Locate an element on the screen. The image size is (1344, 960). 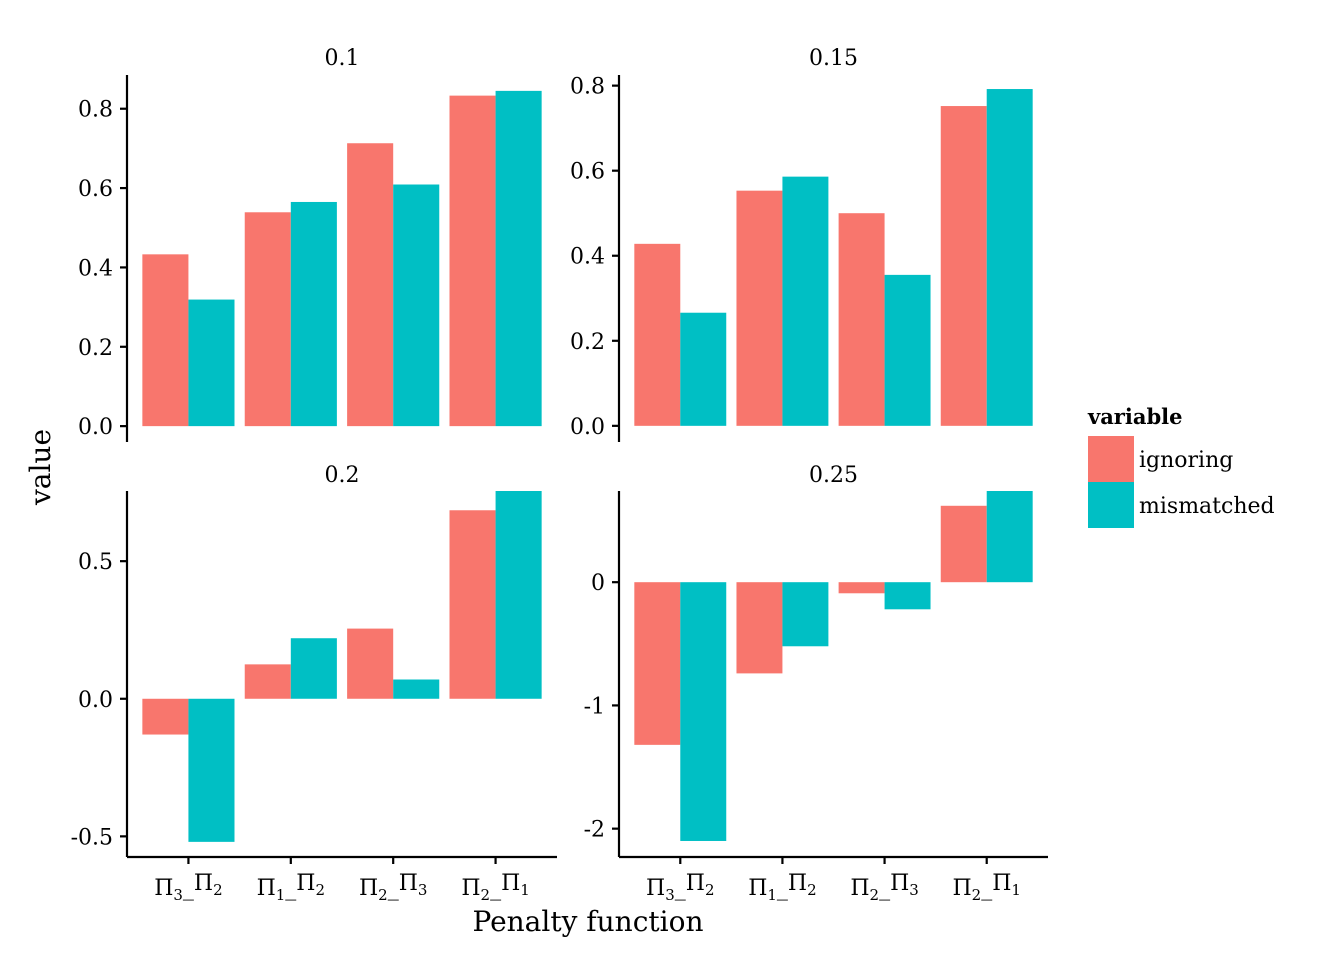
panel-title: 0.1 is located at coordinates (342, 58).